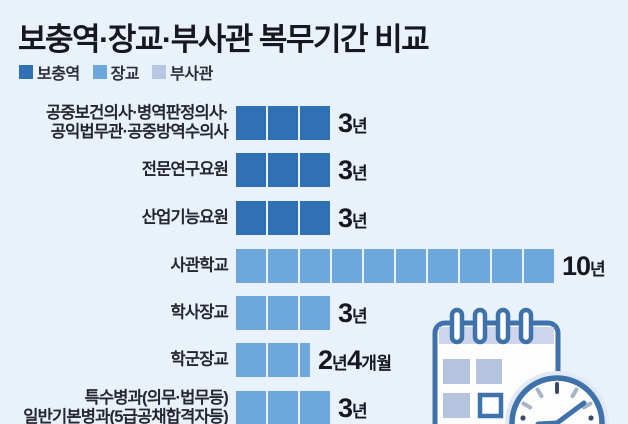 The height and width of the screenshot is (424, 628). What do you see at coordinates (191, 74) in the screenshot?
I see `legend-label: 부사관` at bounding box center [191, 74].